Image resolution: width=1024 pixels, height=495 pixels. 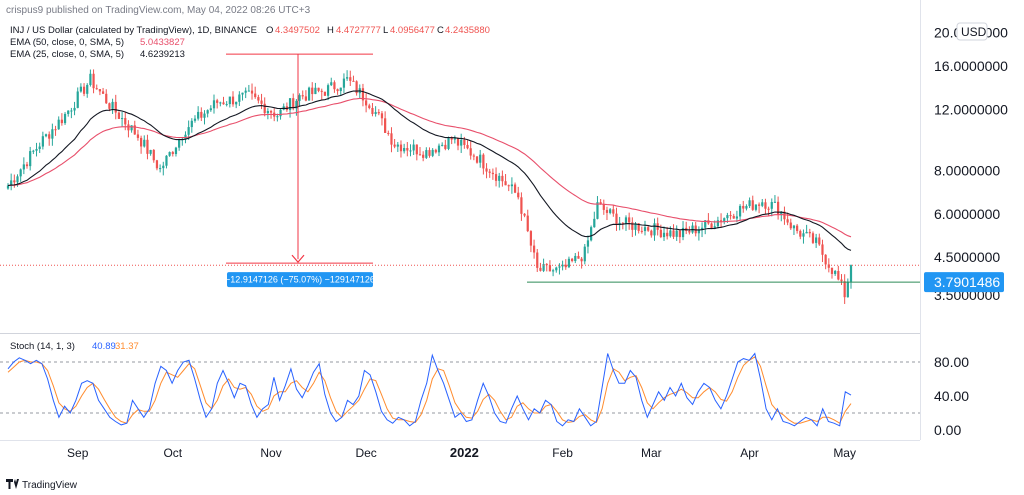 I want to click on last-price-box, so click(x=964, y=282).